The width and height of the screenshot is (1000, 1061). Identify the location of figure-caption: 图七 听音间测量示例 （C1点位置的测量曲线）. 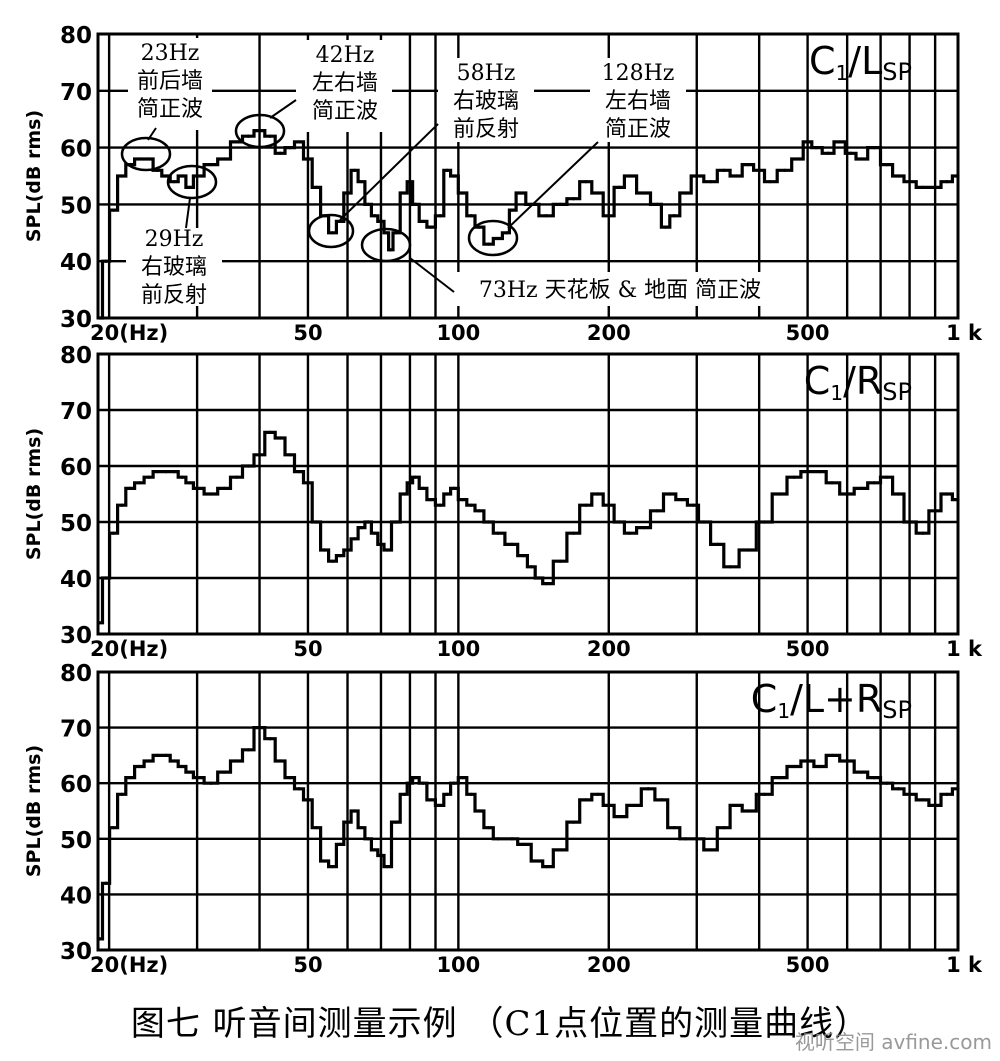
(500, 1024).